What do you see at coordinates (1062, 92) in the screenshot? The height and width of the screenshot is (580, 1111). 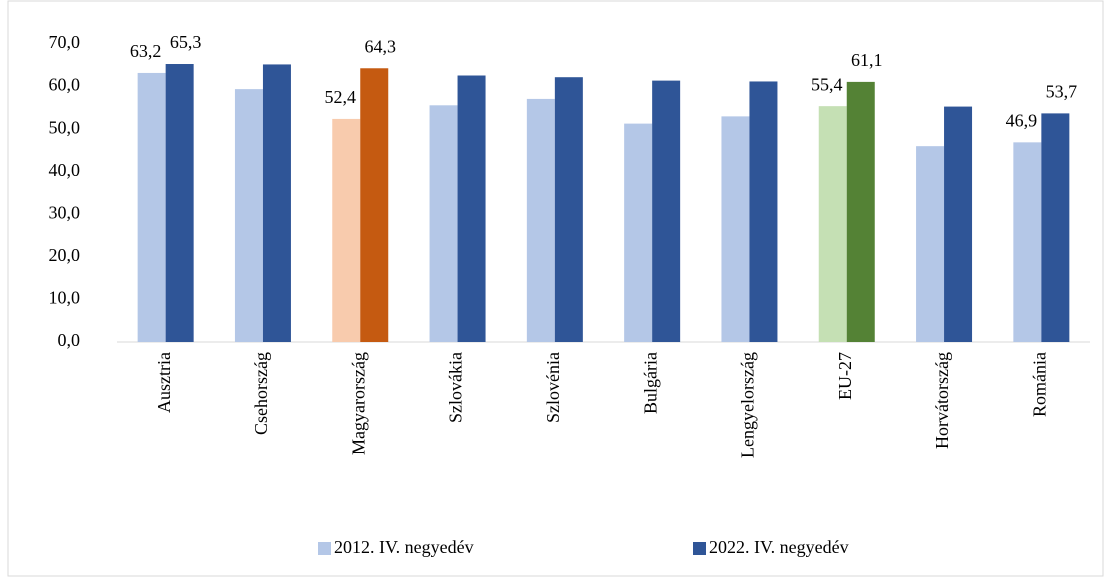 I see `data-label: 53,7` at bounding box center [1062, 92].